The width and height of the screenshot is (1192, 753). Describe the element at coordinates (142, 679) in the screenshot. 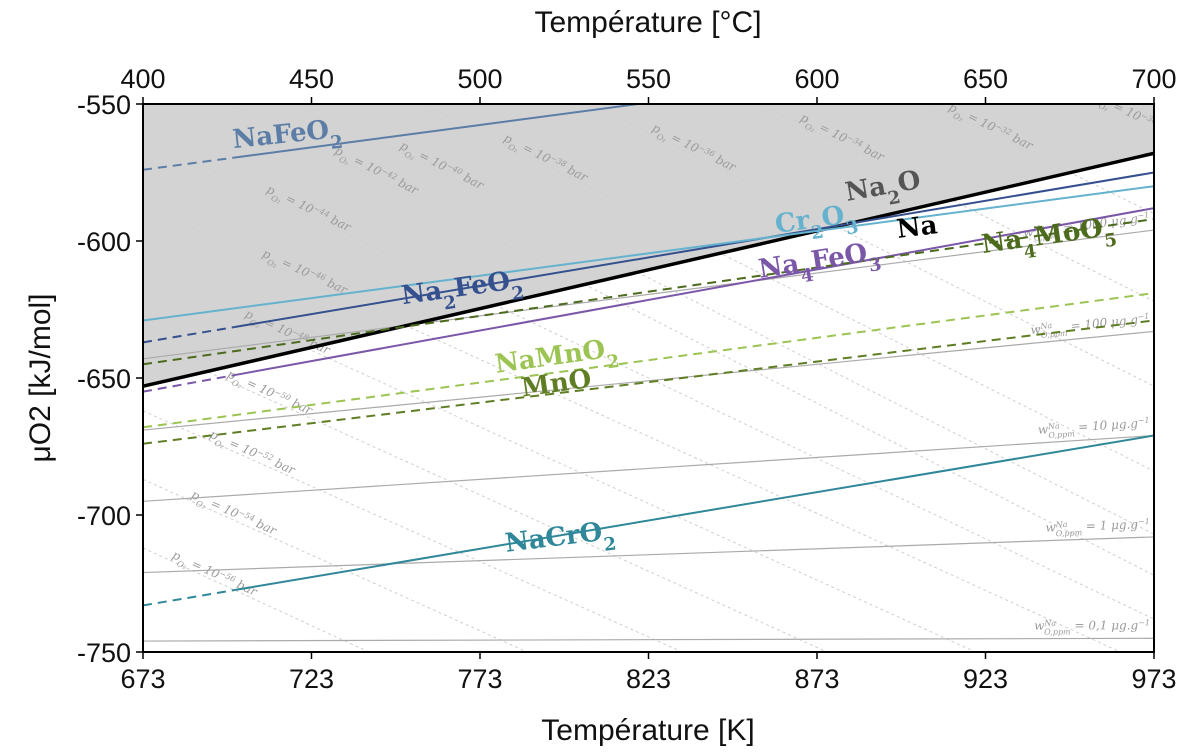

I see `x-tick-label: 673` at that location.